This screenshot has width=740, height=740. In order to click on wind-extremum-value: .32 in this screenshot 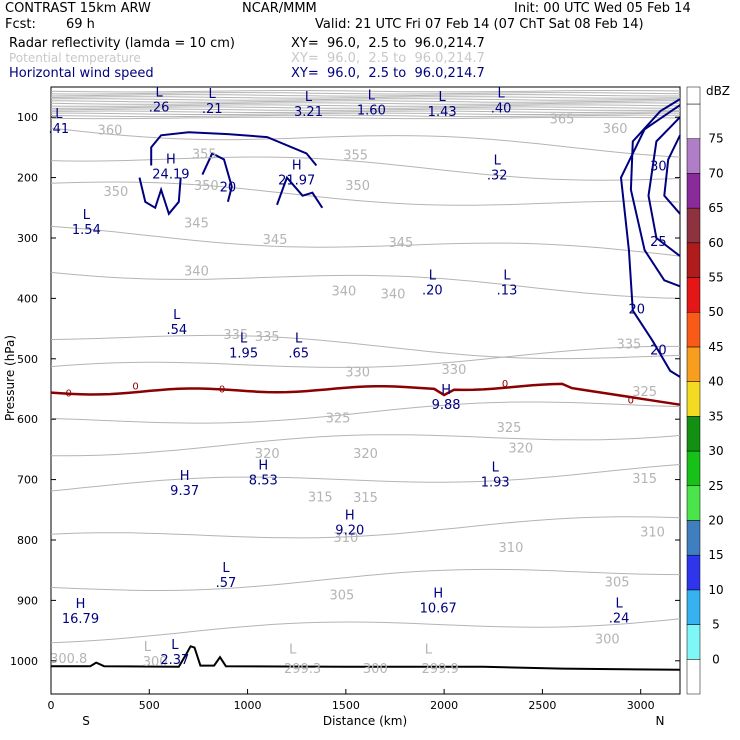, I will do `click(497, 176)`.